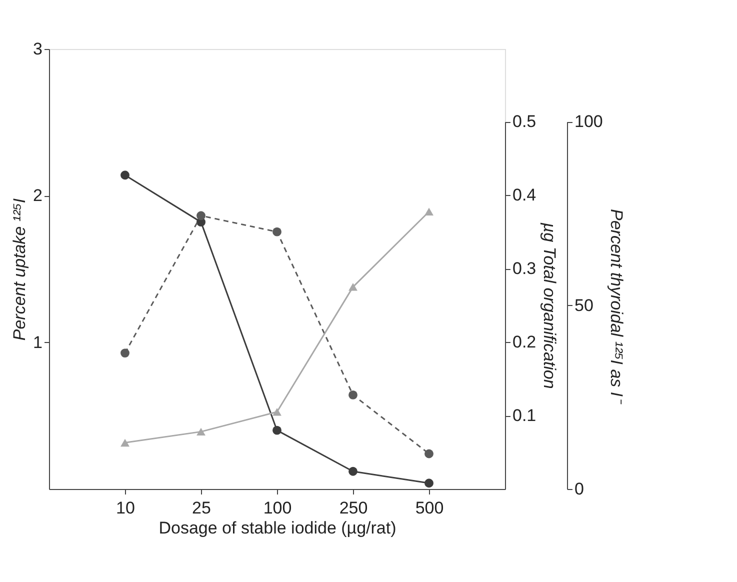  Describe the element at coordinates (37, 342) in the screenshot. I see `y-tick-label: 1` at that location.